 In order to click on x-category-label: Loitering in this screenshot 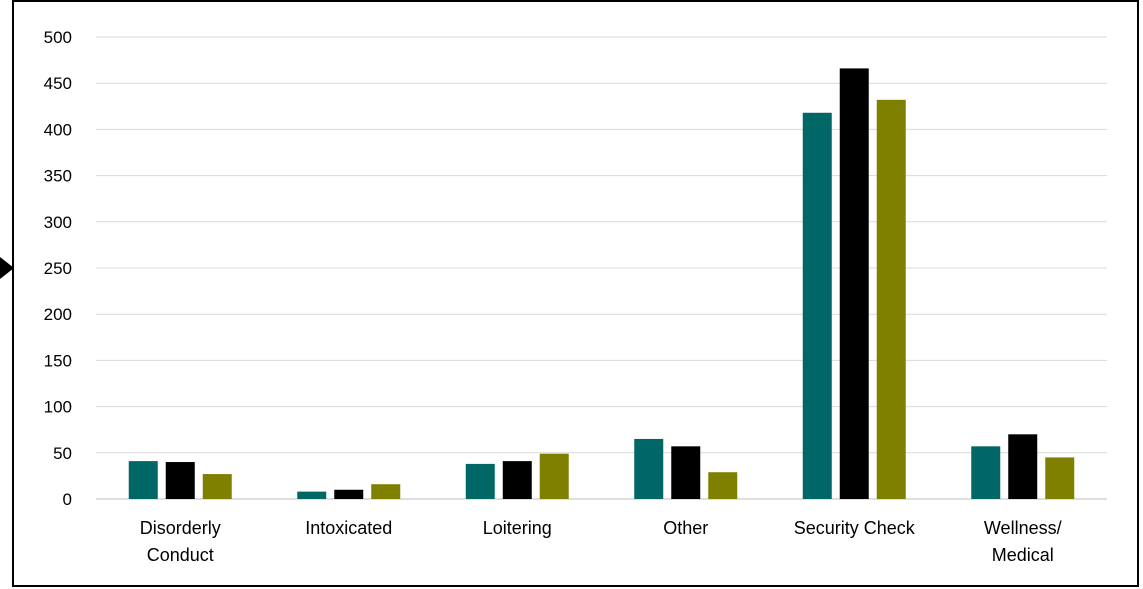, I will do `click(517, 528)`.